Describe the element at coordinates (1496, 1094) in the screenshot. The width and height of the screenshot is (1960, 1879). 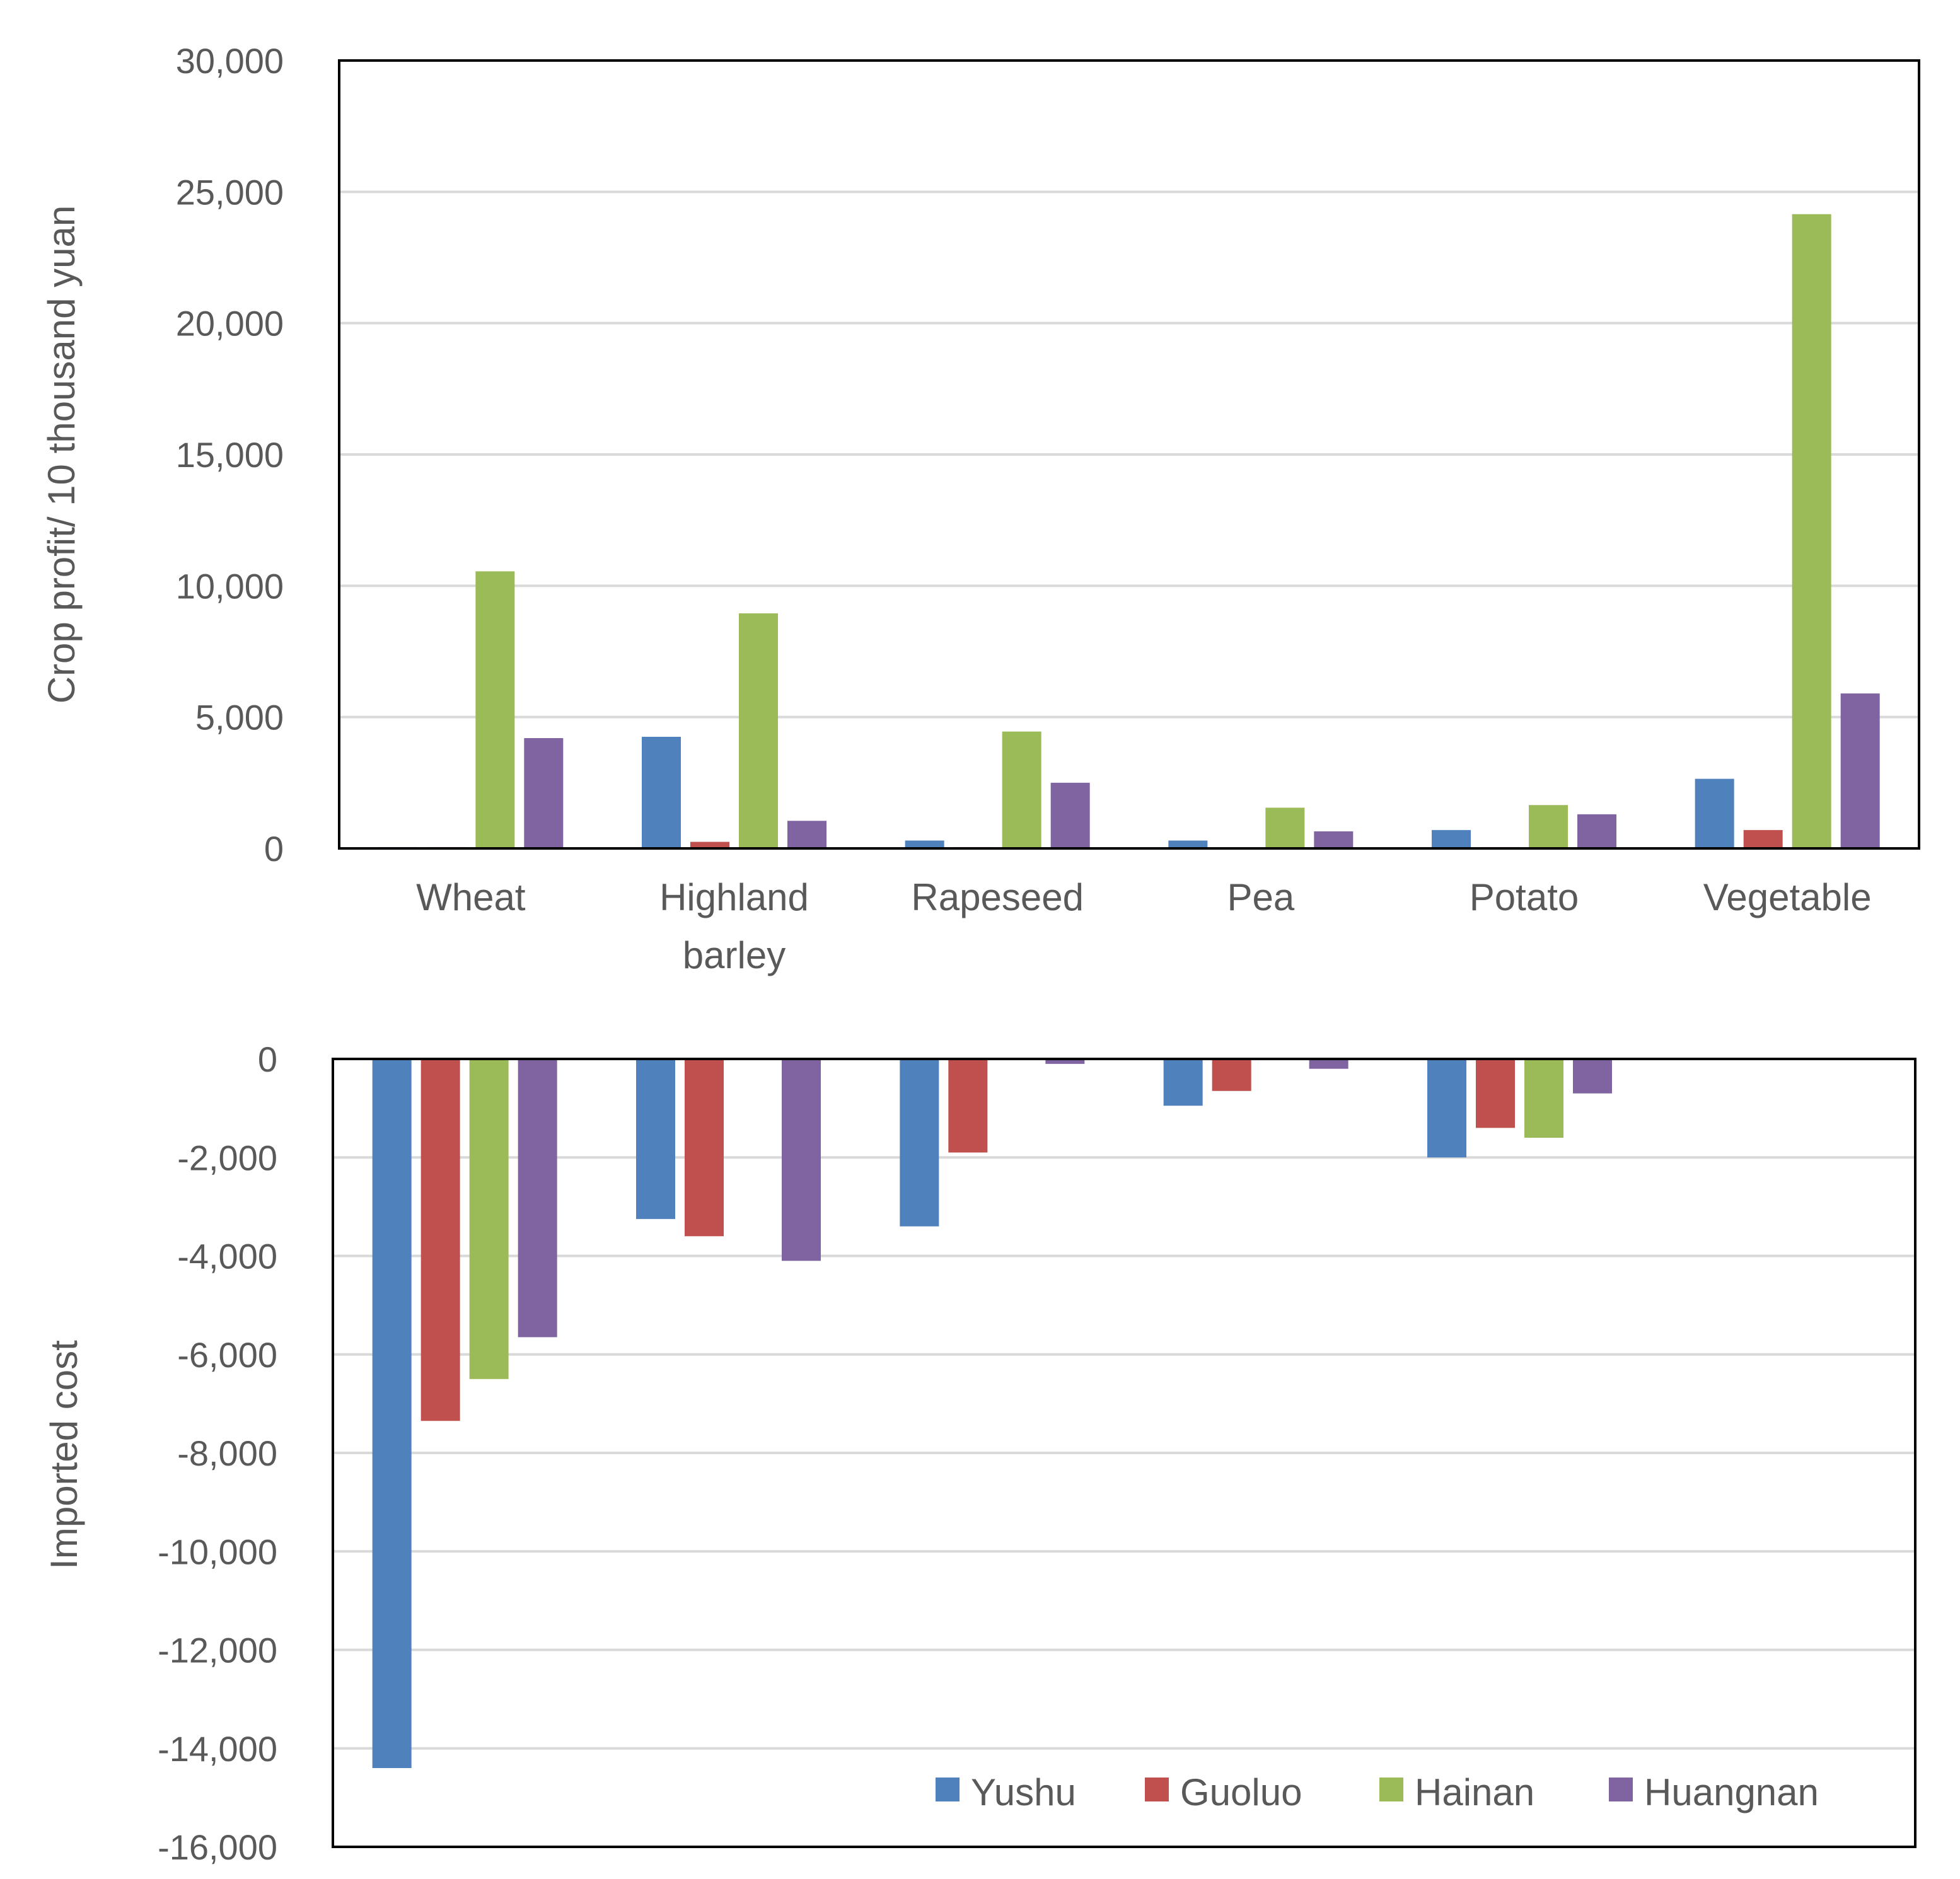
I see `bar-guoluo-potato` at that location.